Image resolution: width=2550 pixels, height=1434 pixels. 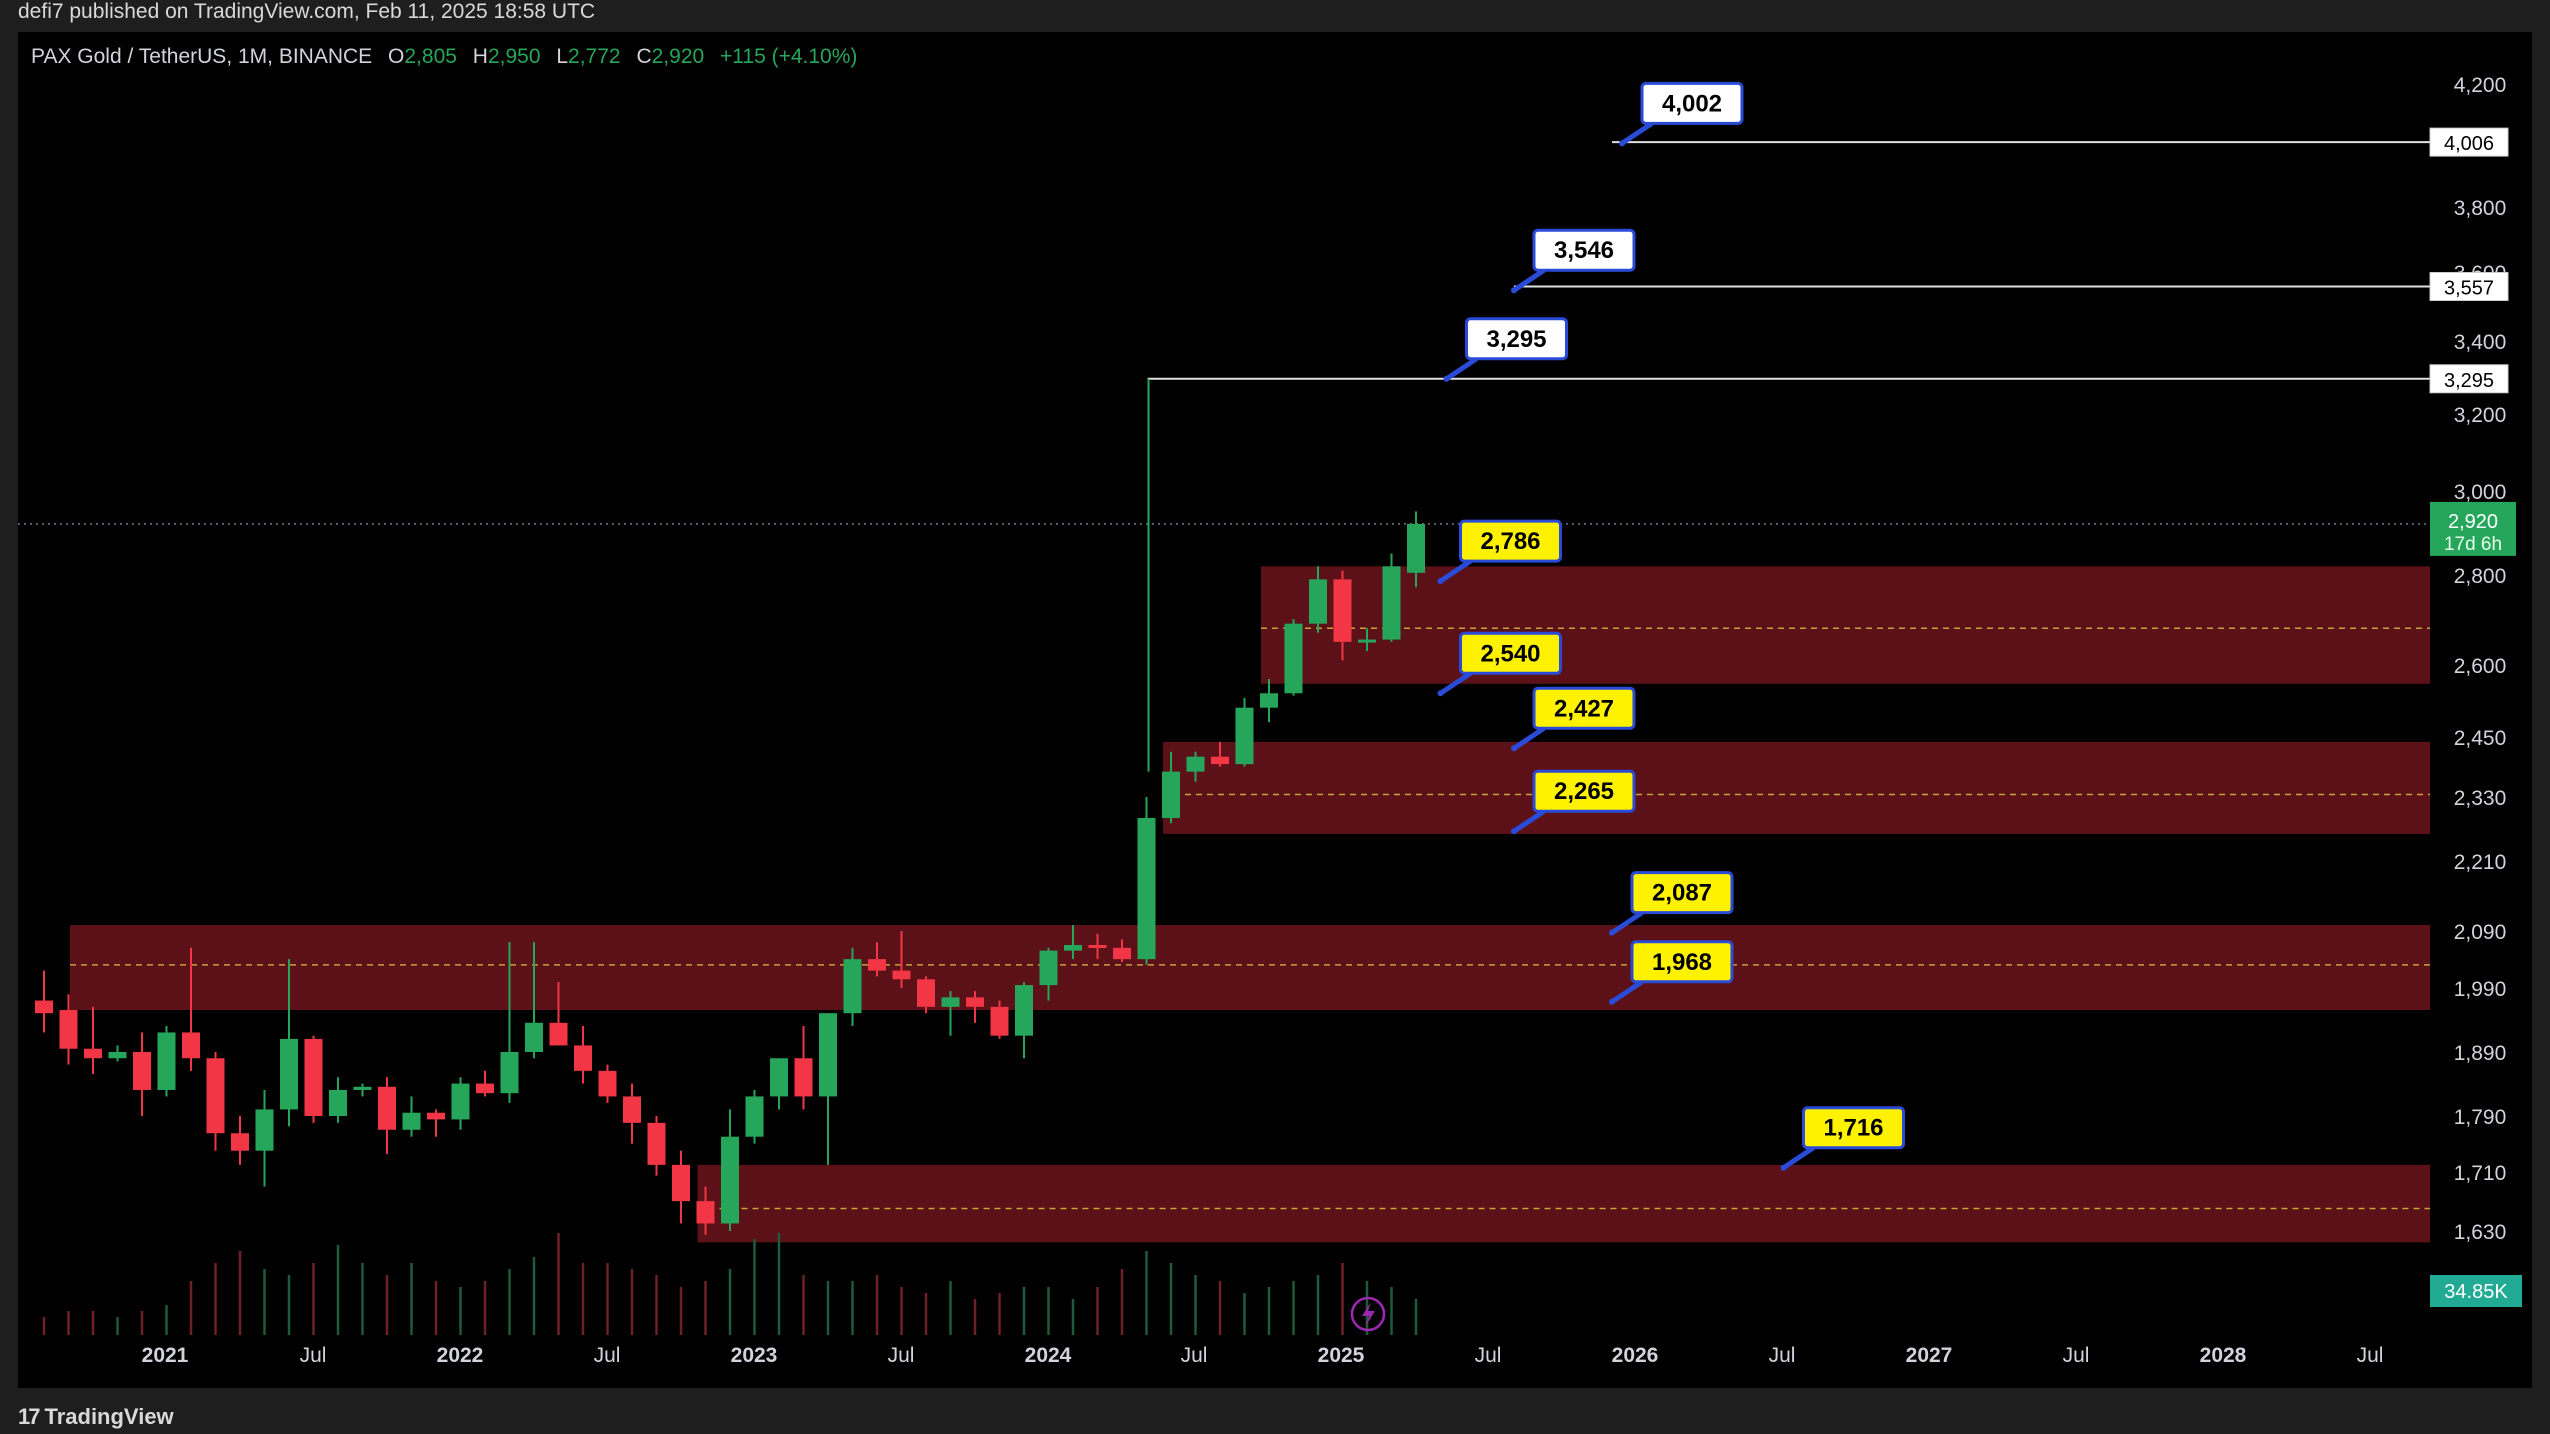 I want to click on x-axis-tick-label: 2024, so click(x=1048, y=1355).